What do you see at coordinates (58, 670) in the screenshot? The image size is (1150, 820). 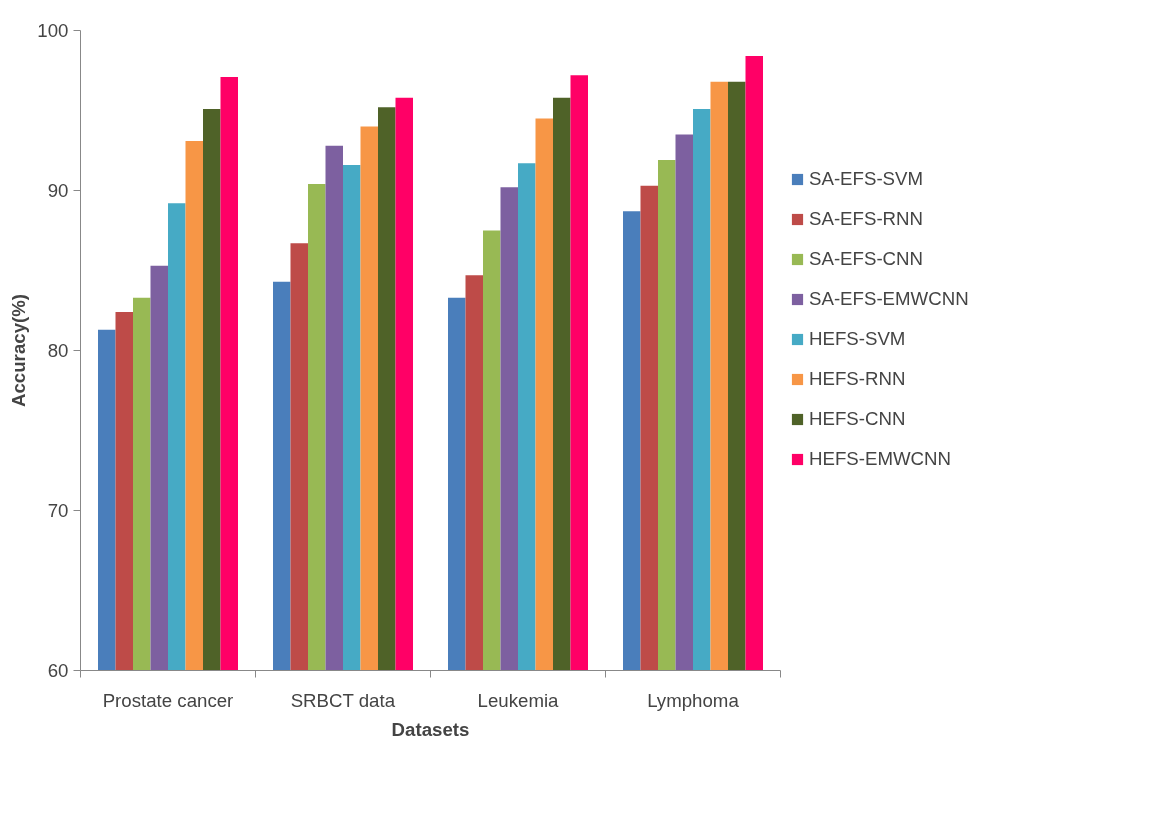 I see `y-tick-label: 60` at bounding box center [58, 670].